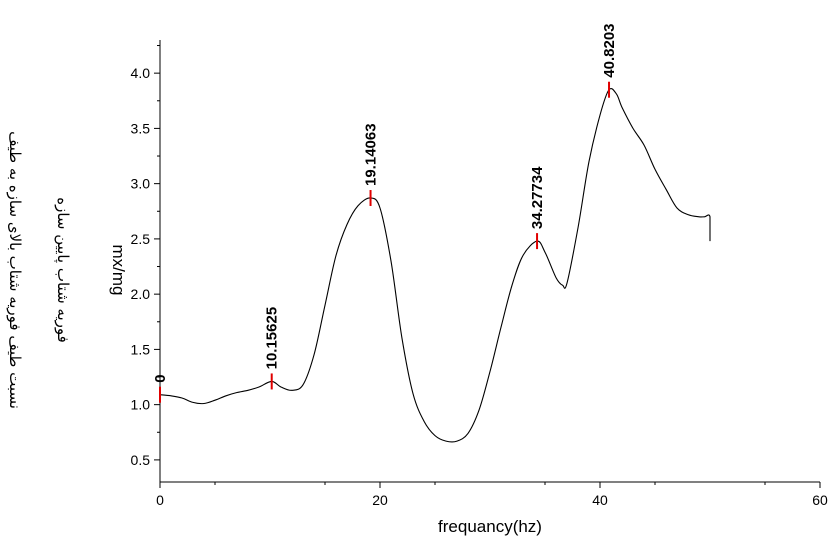  What do you see at coordinates (141, 349) in the screenshot?
I see `y-tick-label: 1.5` at bounding box center [141, 349].